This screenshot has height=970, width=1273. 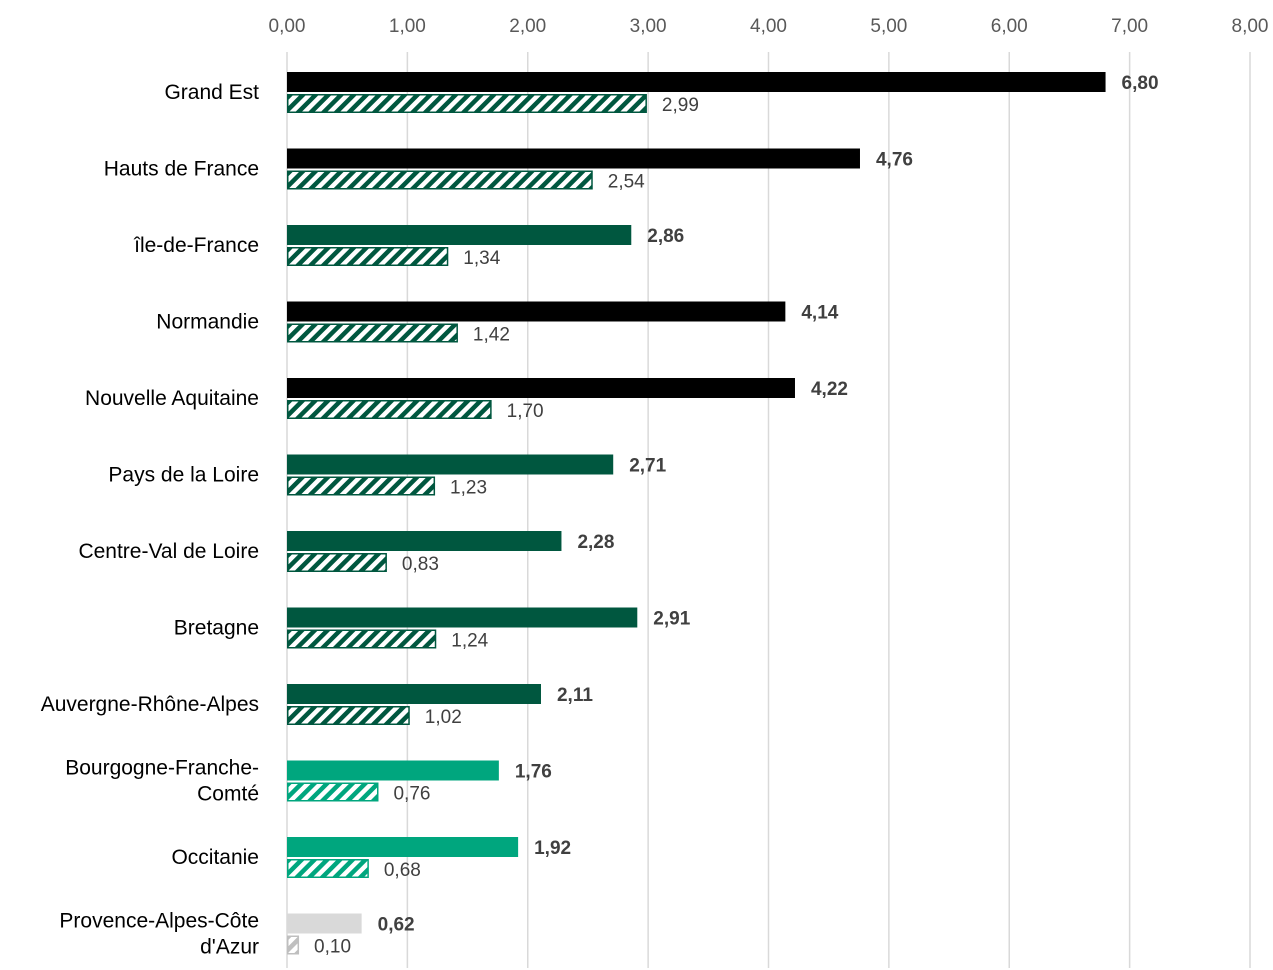 What do you see at coordinates (525, 411) in the screenshot?
I see `hatched-value-label: 1,70` at bounding box center [525, 411].